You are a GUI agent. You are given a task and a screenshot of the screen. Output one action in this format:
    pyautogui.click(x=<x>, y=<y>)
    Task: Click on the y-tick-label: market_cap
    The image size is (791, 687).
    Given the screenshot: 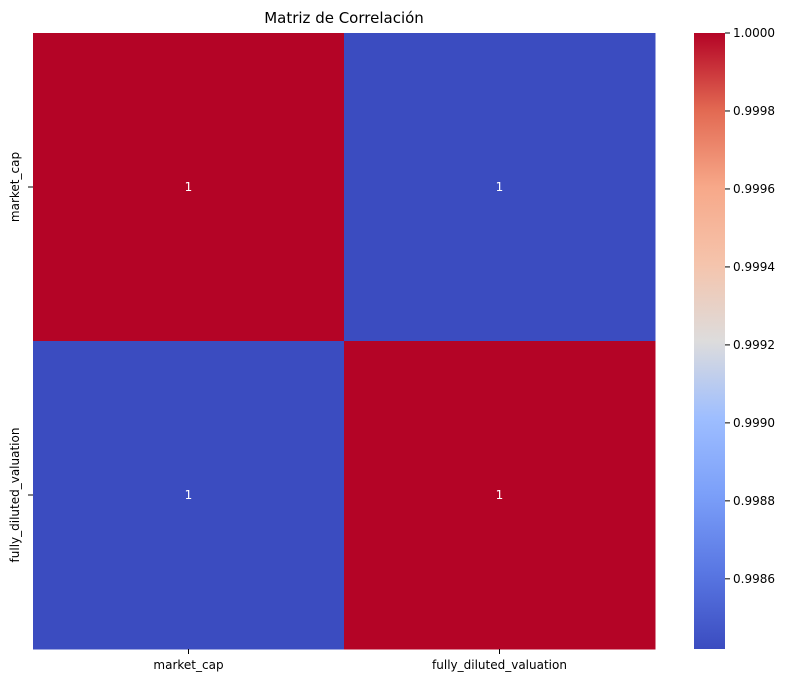 What is the action you would take?
    pyautogui.click(x=15, y=187)
    